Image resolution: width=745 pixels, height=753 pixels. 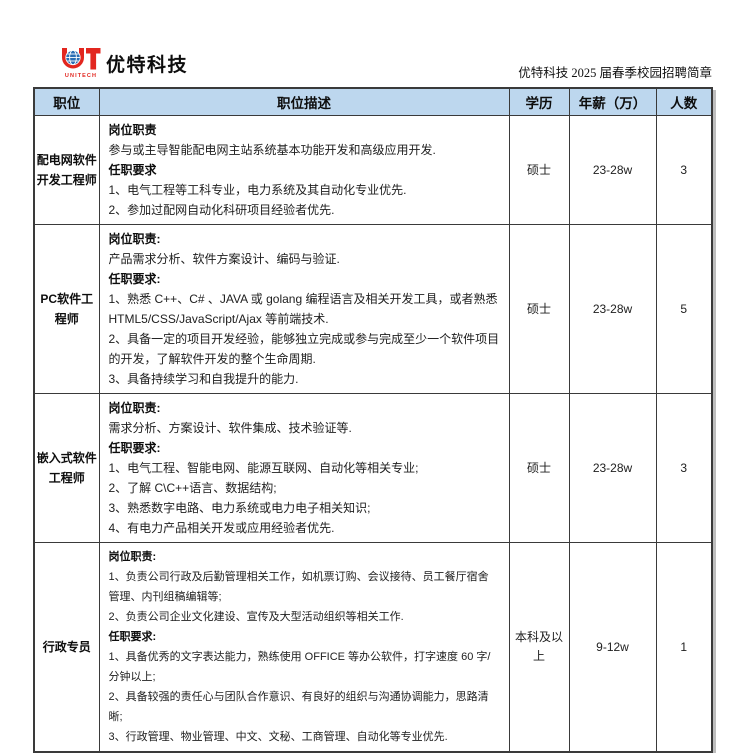 I want to click on description-line: 3、具备持续学习和自我提升的能力., so click(x=203, y=379).